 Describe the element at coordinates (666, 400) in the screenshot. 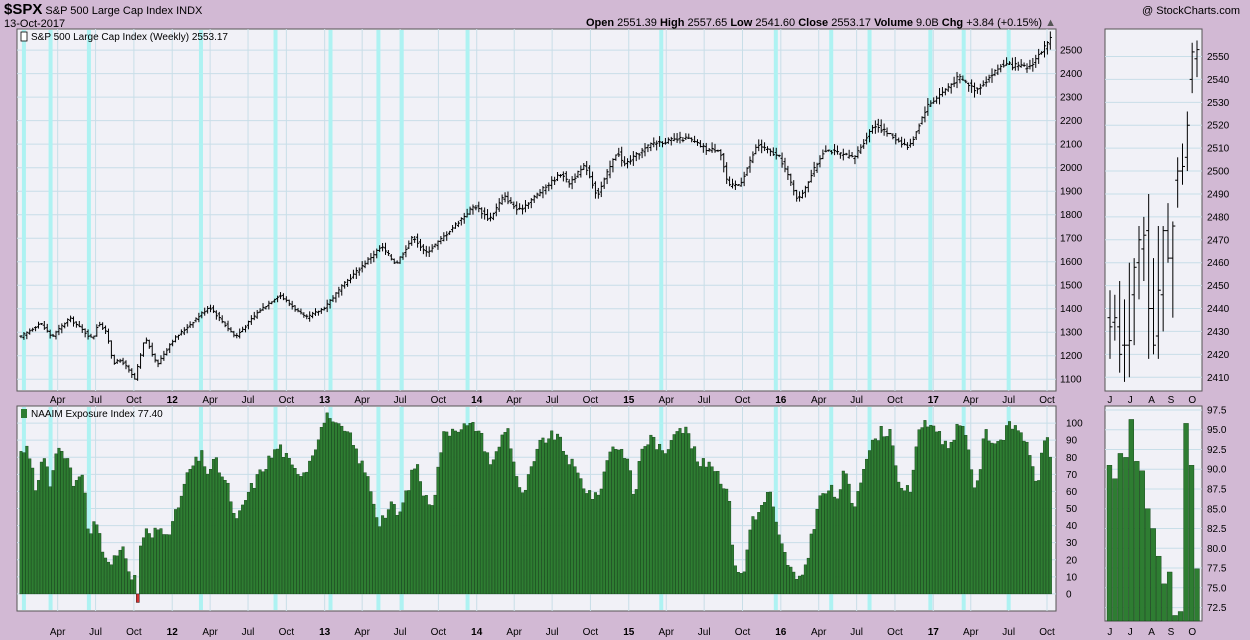

I see `main-price-x-tick-label: Apr` at that location.